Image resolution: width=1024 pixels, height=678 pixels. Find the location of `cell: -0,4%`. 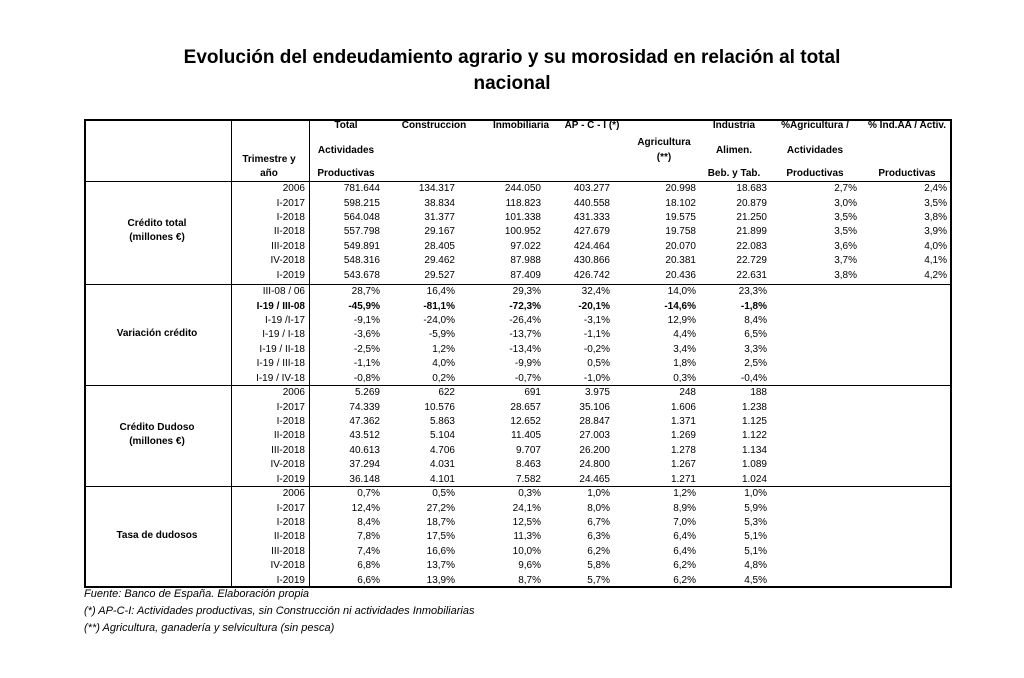

cell: -0,4% is located at coordinates (753, 378).